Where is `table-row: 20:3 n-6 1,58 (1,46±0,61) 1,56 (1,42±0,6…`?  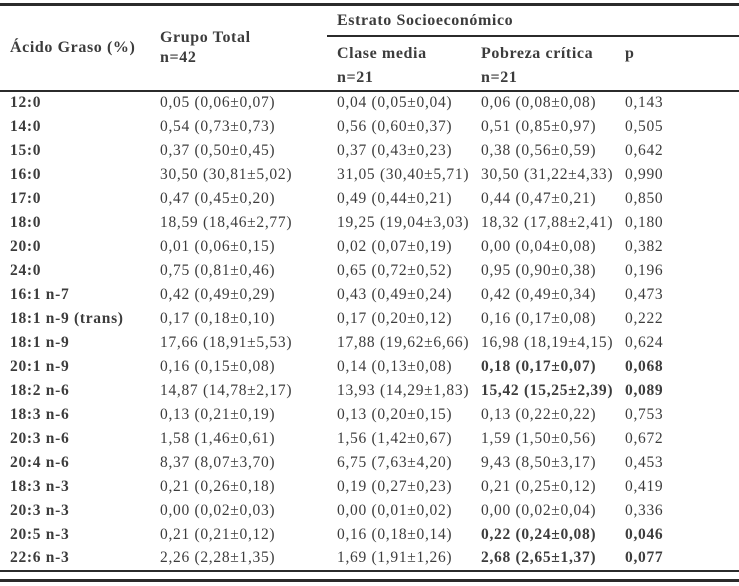
table-row: 20:3 n-6 1,58 (1,46±0,61) 1,56 (1,42±0,6… is located at coordinates (369, 439).